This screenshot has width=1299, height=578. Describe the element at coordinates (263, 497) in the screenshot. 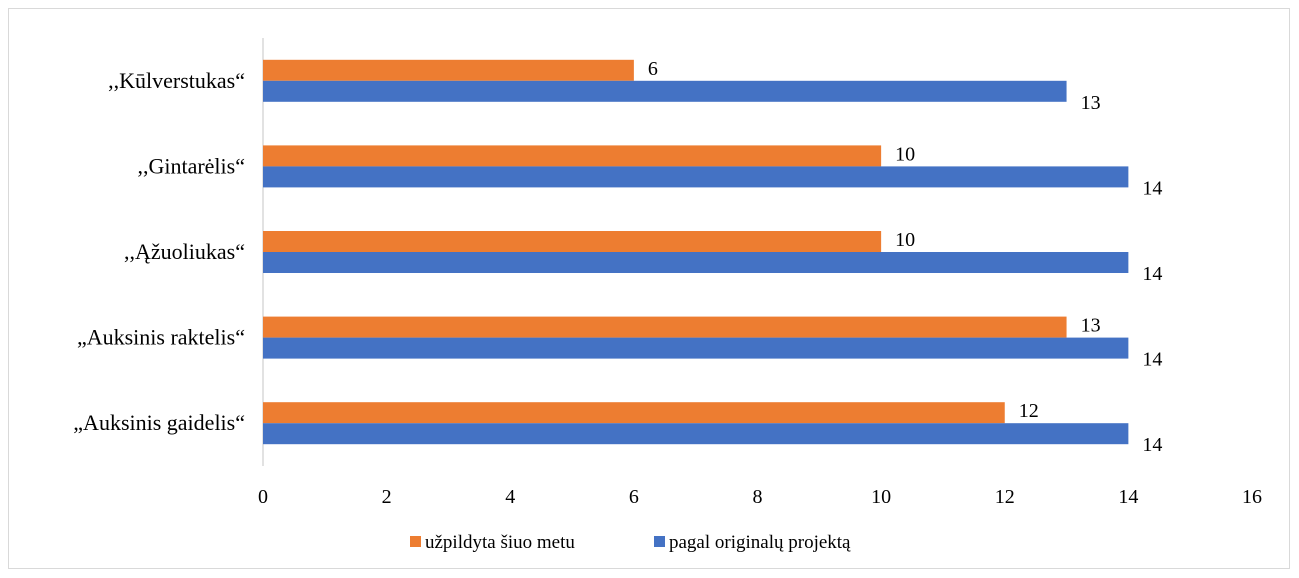

I see `x-tick-label: 0` at that location.